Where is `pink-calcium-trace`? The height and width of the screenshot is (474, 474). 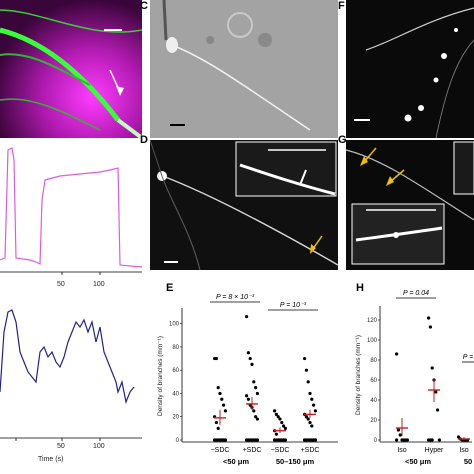 pink-calcium-trace is located at coordinates (71, 211).